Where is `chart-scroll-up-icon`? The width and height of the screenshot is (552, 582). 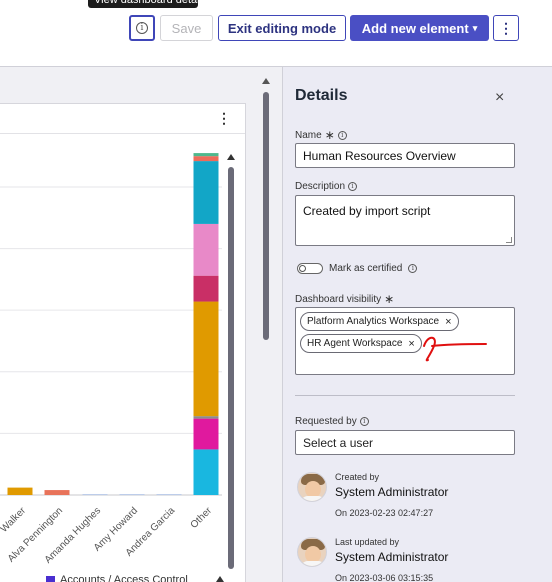 chart-scroll-up-icon is located at coordinates (231, 157).